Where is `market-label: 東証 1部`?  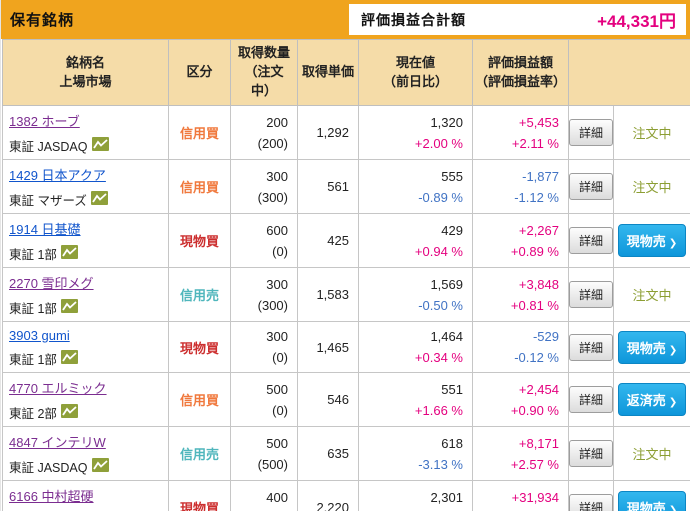
market-label: 東証 1部 is located at coordinates (33, 359).